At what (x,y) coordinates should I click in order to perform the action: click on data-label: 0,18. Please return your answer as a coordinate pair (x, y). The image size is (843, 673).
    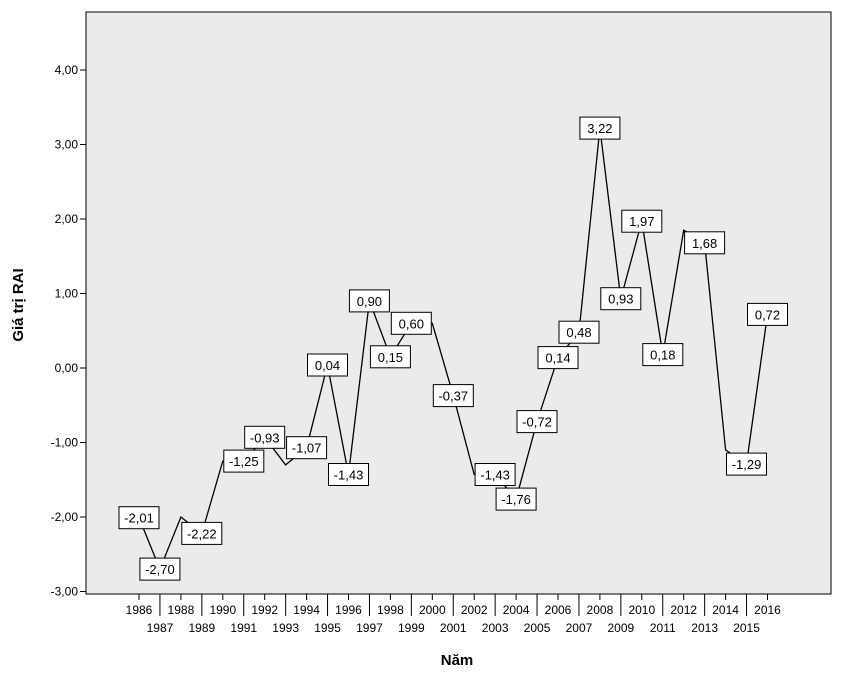
    Looking at the image, I should click on (663, 355).